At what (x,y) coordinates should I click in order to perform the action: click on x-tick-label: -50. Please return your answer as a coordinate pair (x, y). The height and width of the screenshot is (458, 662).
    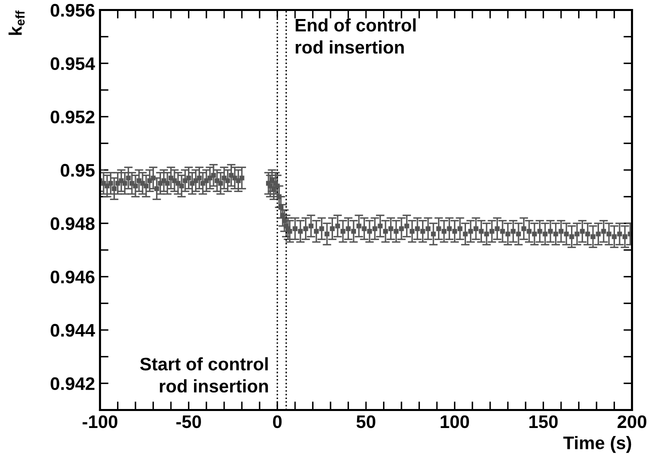
    Looking at the image, I should click on (188, 421).